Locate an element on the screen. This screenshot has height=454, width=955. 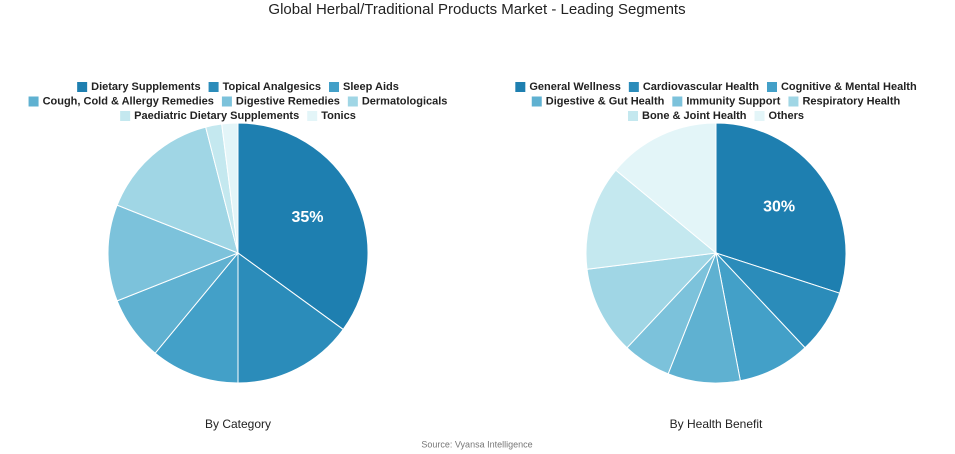
legend-label: Immunity Support is located at coordinates (733, 101).